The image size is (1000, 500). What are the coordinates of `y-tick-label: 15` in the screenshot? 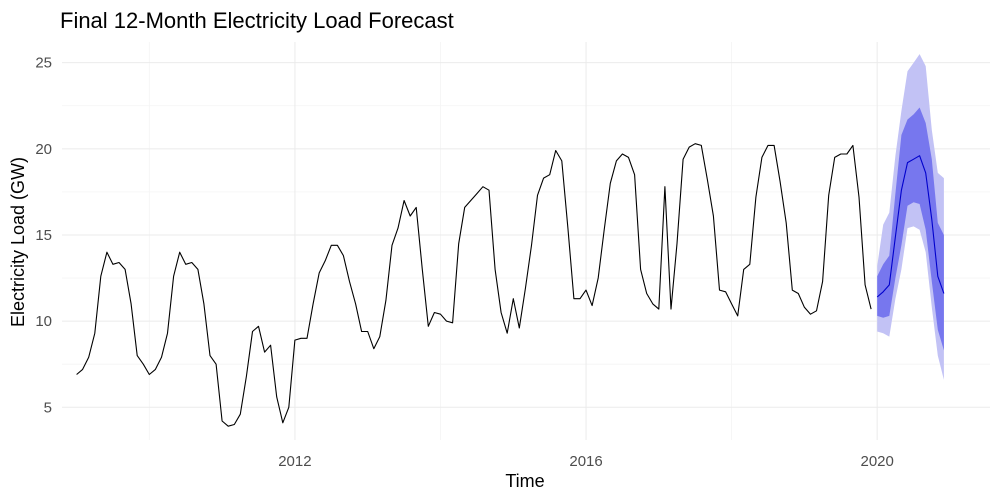 It's located at (43, 235).